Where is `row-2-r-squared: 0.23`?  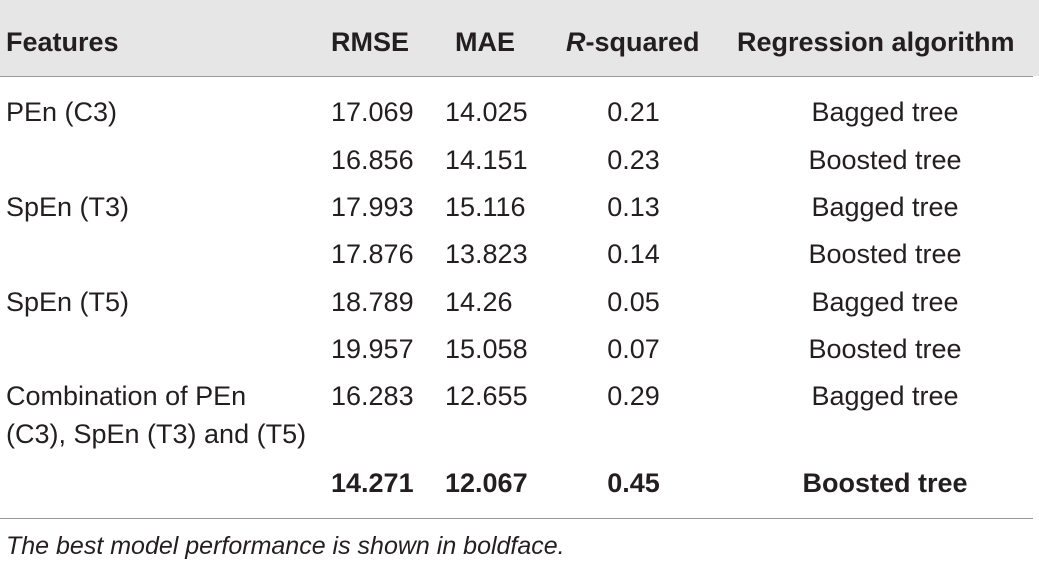
row-2-r-squared: 0.23 is located at coordinates (633, 160).